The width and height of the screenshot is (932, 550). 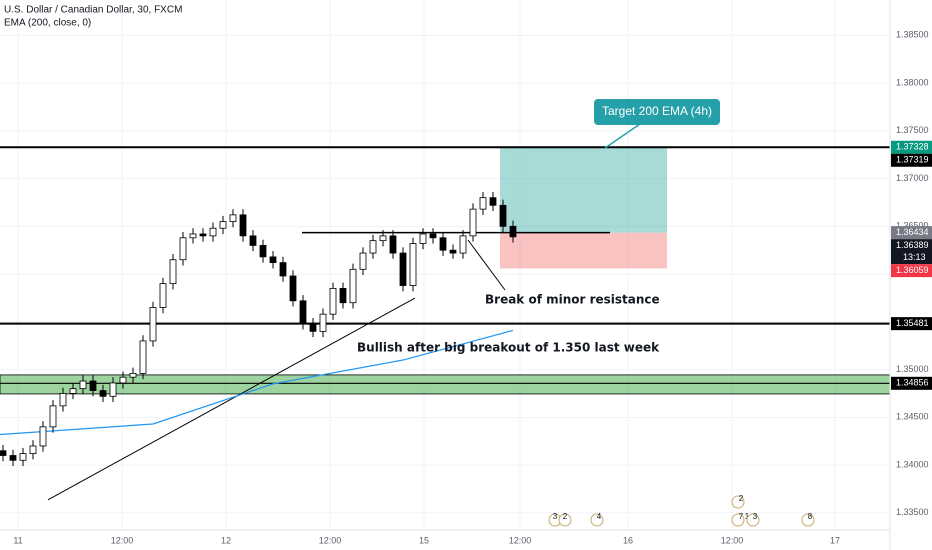 What do you see at coordinates (572, 300) in the screenshot?
I see `annotation: Break of minor resistance` at bounding box center [572, 300].